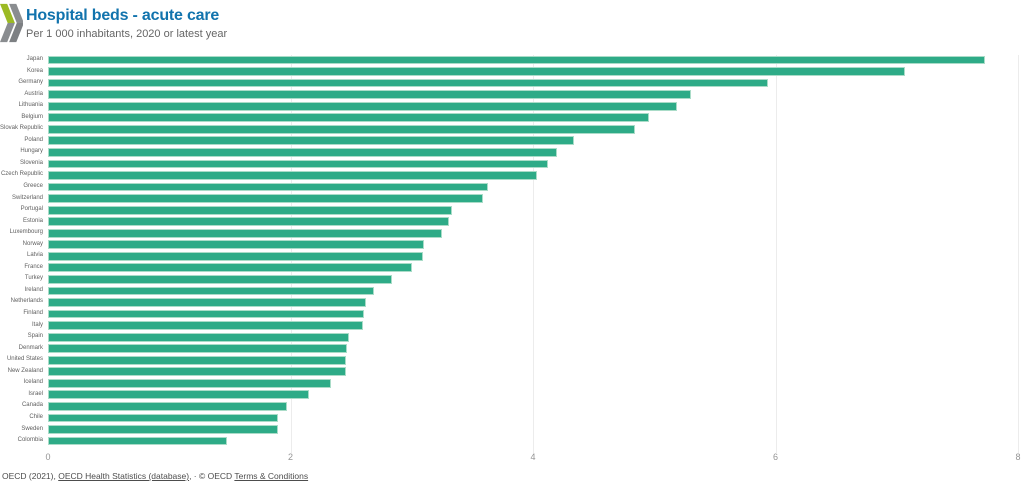  I want to click on bar-korea, so click(477, 71).